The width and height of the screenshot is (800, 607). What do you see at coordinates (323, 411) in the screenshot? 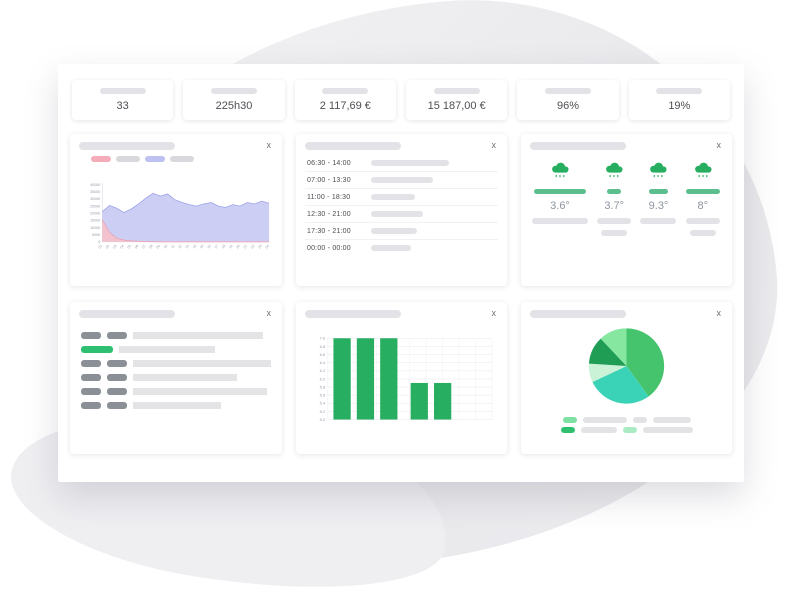
I see `svg-text: 5.2` at bounding box center [323, 411].